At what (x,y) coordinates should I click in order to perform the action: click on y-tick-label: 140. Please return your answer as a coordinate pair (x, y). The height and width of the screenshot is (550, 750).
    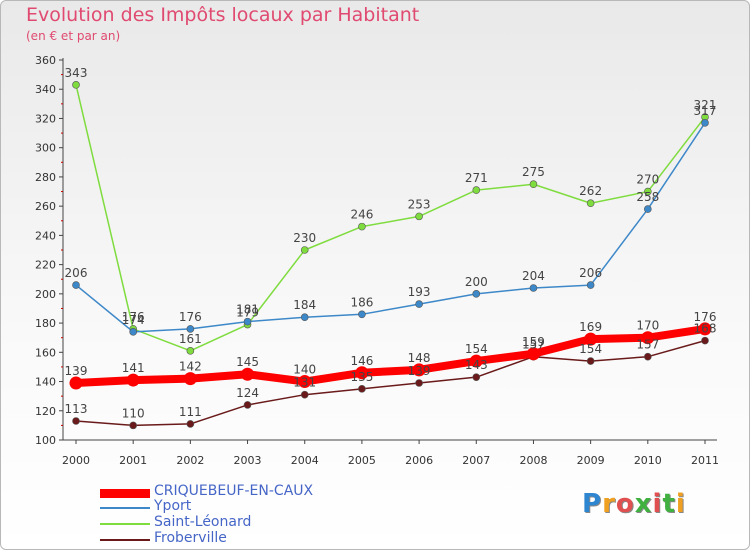
    Looking at the image, I should click on (45, 382).